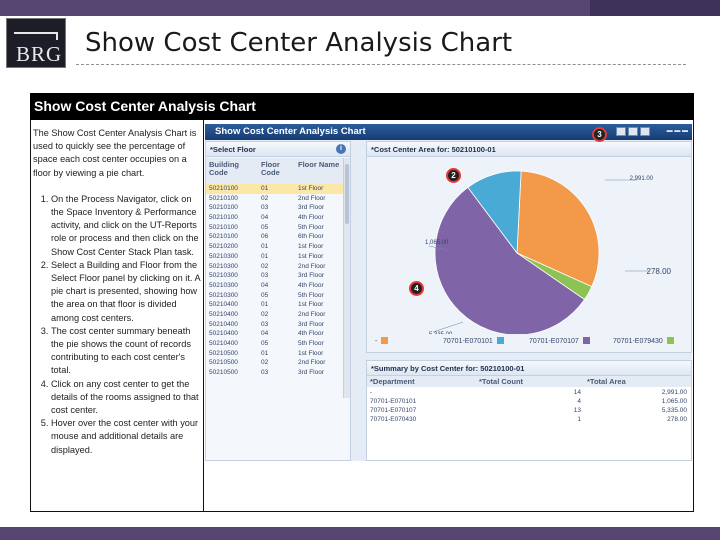  I want to click on summary-row: - 14 2,991.00, so click(529, 393).